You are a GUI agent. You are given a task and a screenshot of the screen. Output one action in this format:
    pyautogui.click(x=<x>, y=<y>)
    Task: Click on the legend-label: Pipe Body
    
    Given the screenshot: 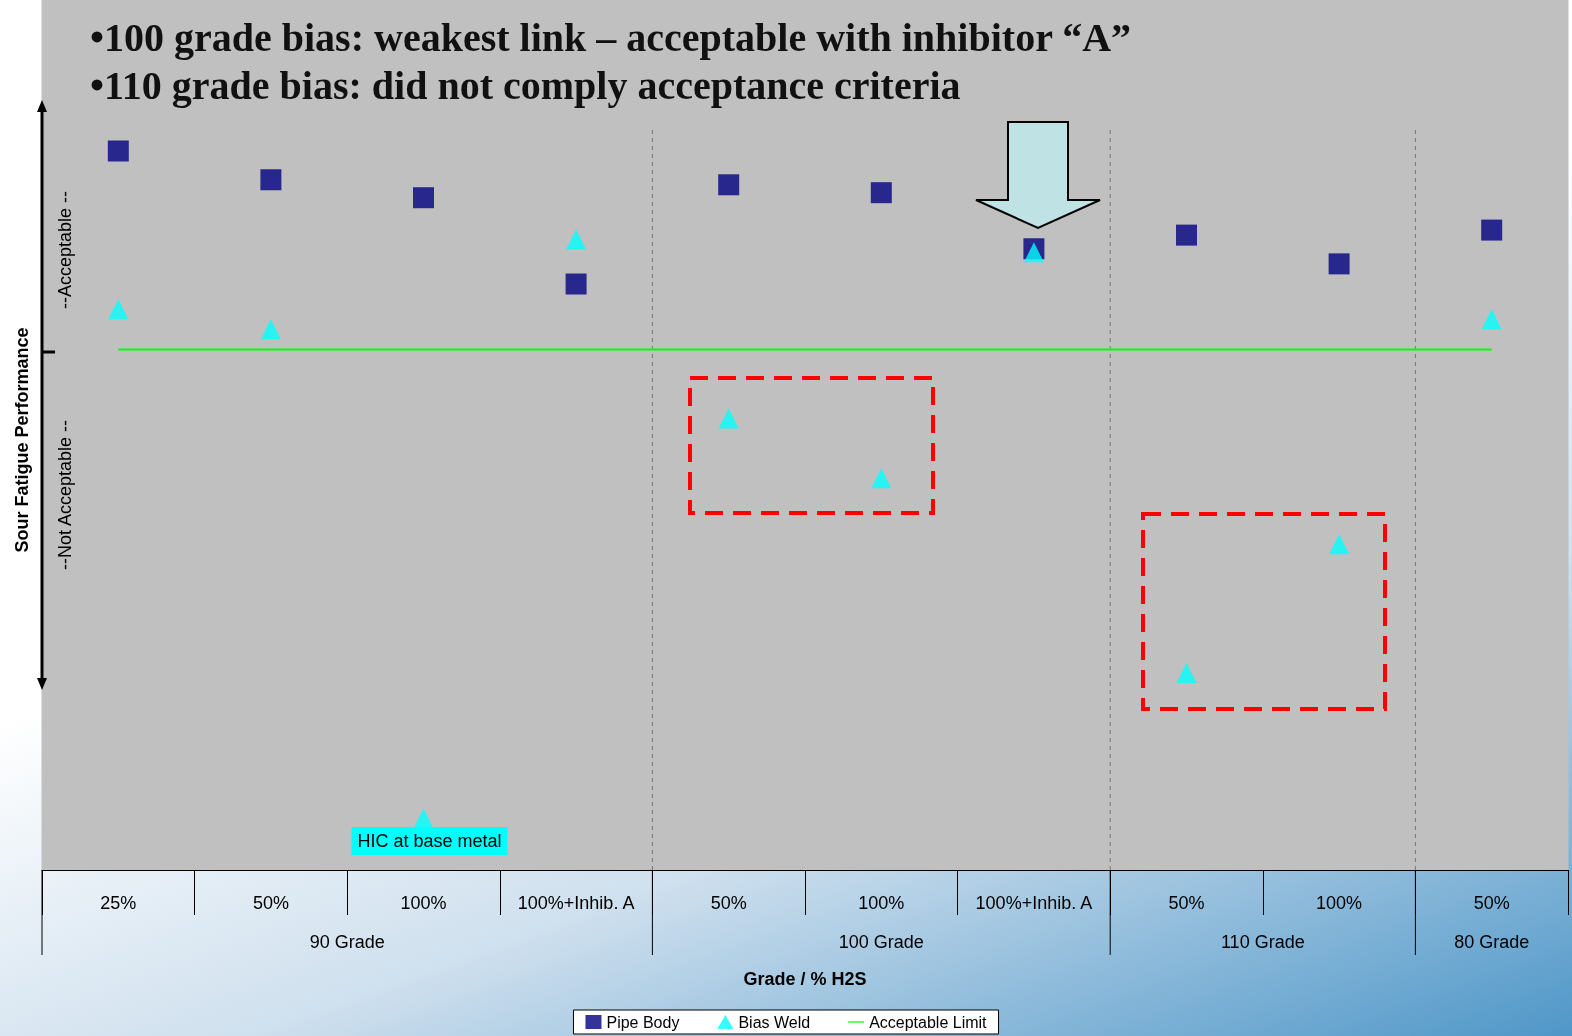 What is the action you would take?
    pyautogui.click(x=643, y=1022)
    